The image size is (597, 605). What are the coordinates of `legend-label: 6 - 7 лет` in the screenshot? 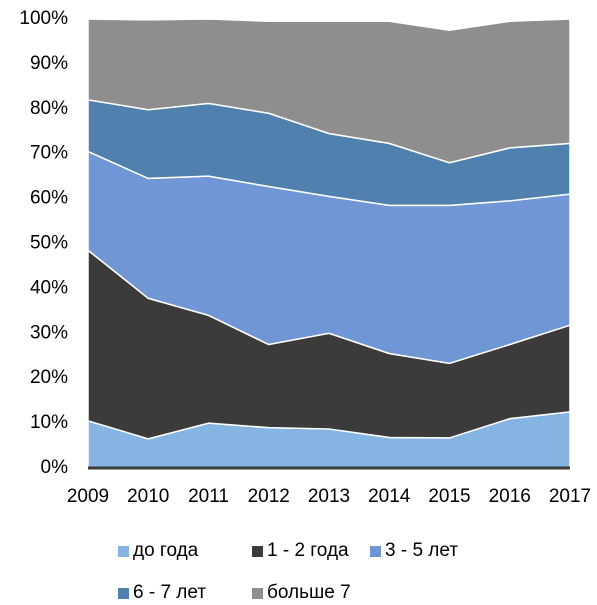 It's located at (169, 592).